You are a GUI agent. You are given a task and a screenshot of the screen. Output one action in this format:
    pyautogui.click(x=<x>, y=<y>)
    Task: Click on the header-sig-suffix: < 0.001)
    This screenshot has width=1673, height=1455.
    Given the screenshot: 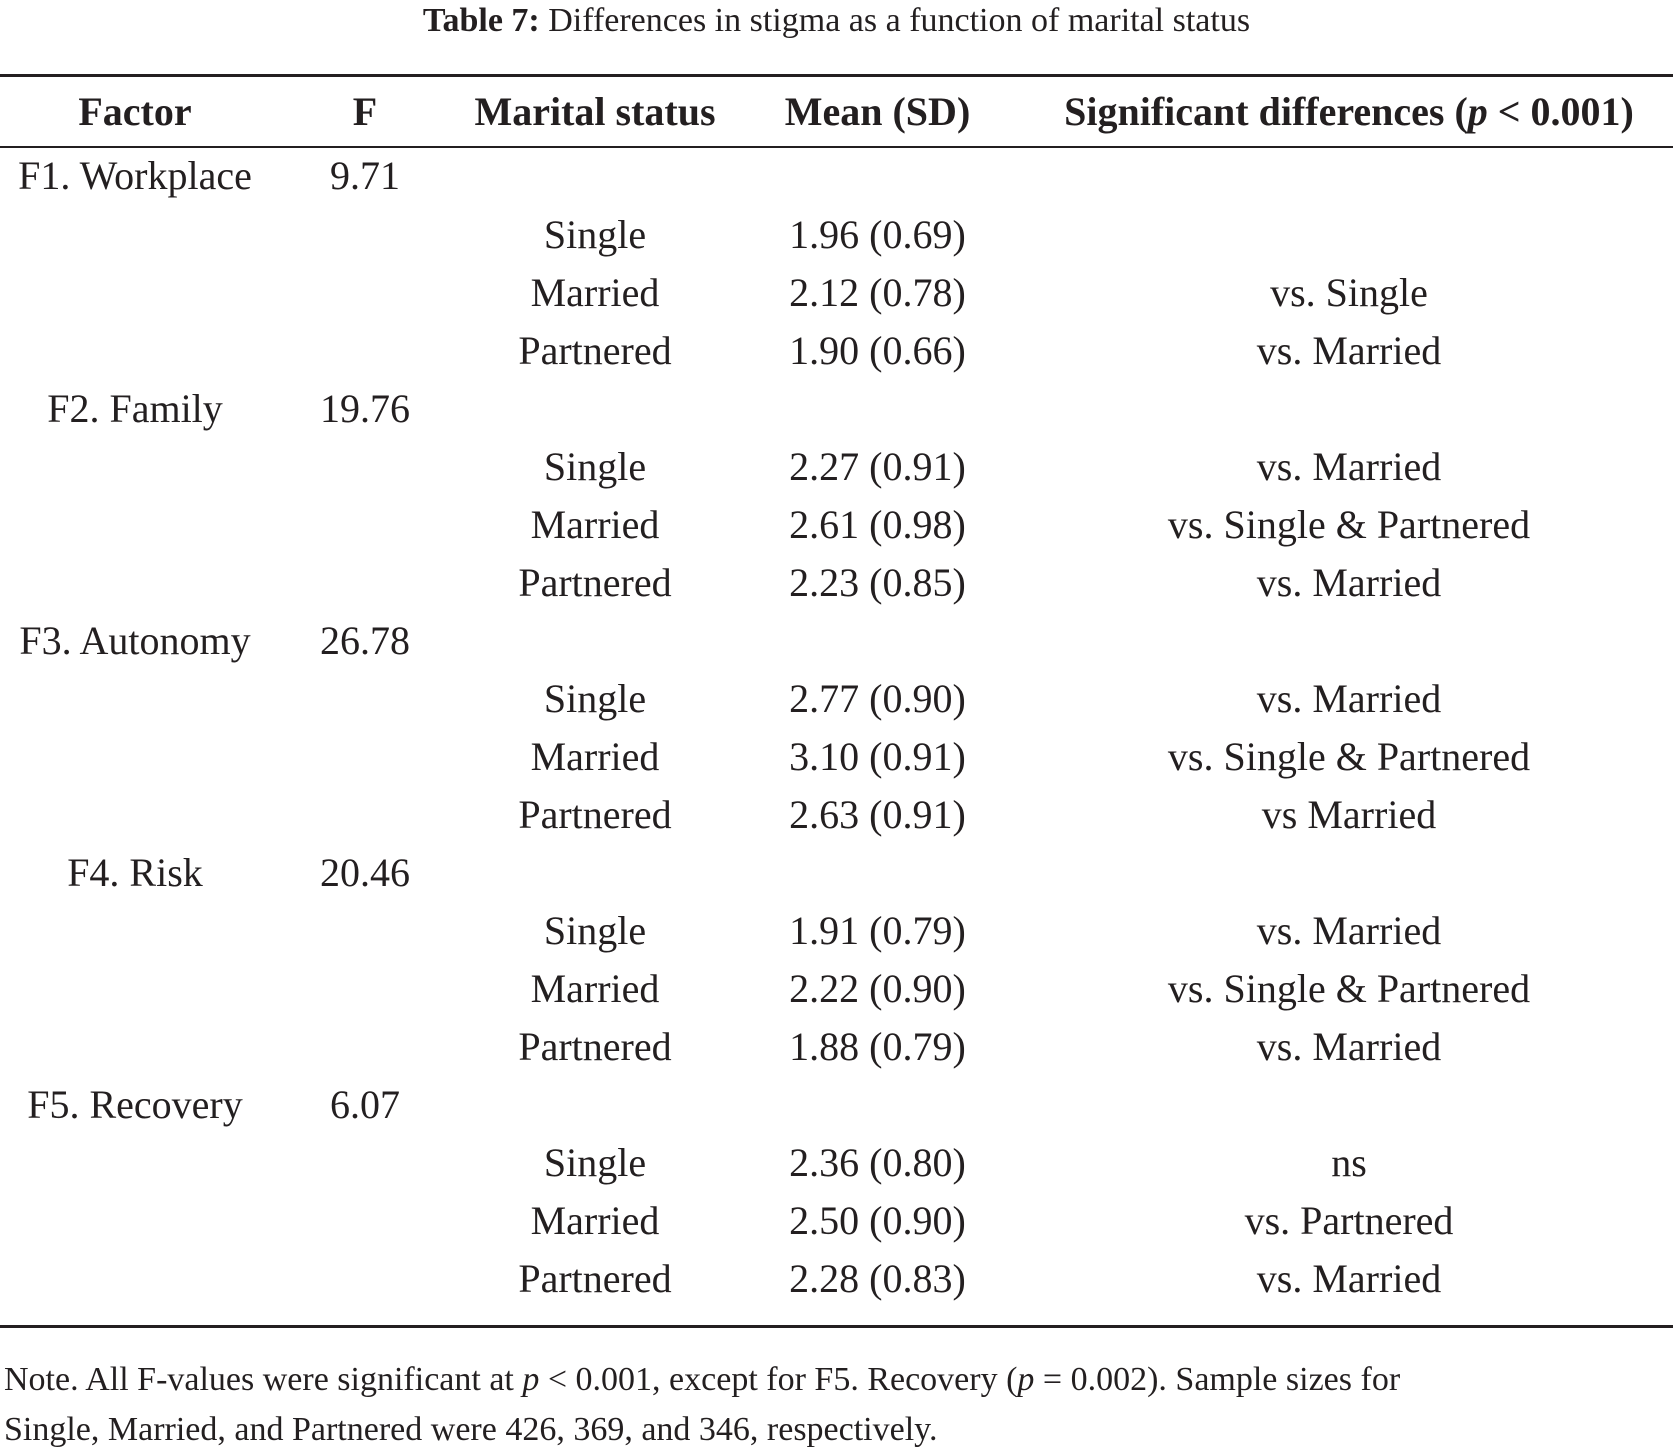 What is the action you would take?
    pyautogui.click(x=1560, y=111)
    